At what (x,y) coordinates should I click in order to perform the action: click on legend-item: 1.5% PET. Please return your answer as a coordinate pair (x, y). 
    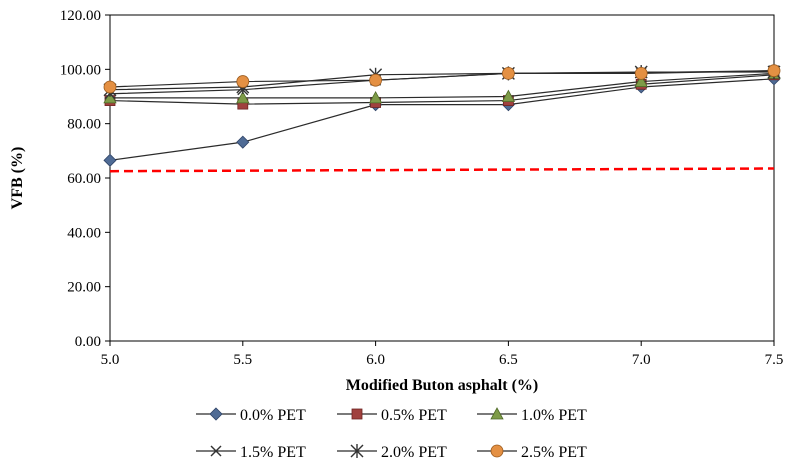
    Looking at the image, I should click on (251, 452).